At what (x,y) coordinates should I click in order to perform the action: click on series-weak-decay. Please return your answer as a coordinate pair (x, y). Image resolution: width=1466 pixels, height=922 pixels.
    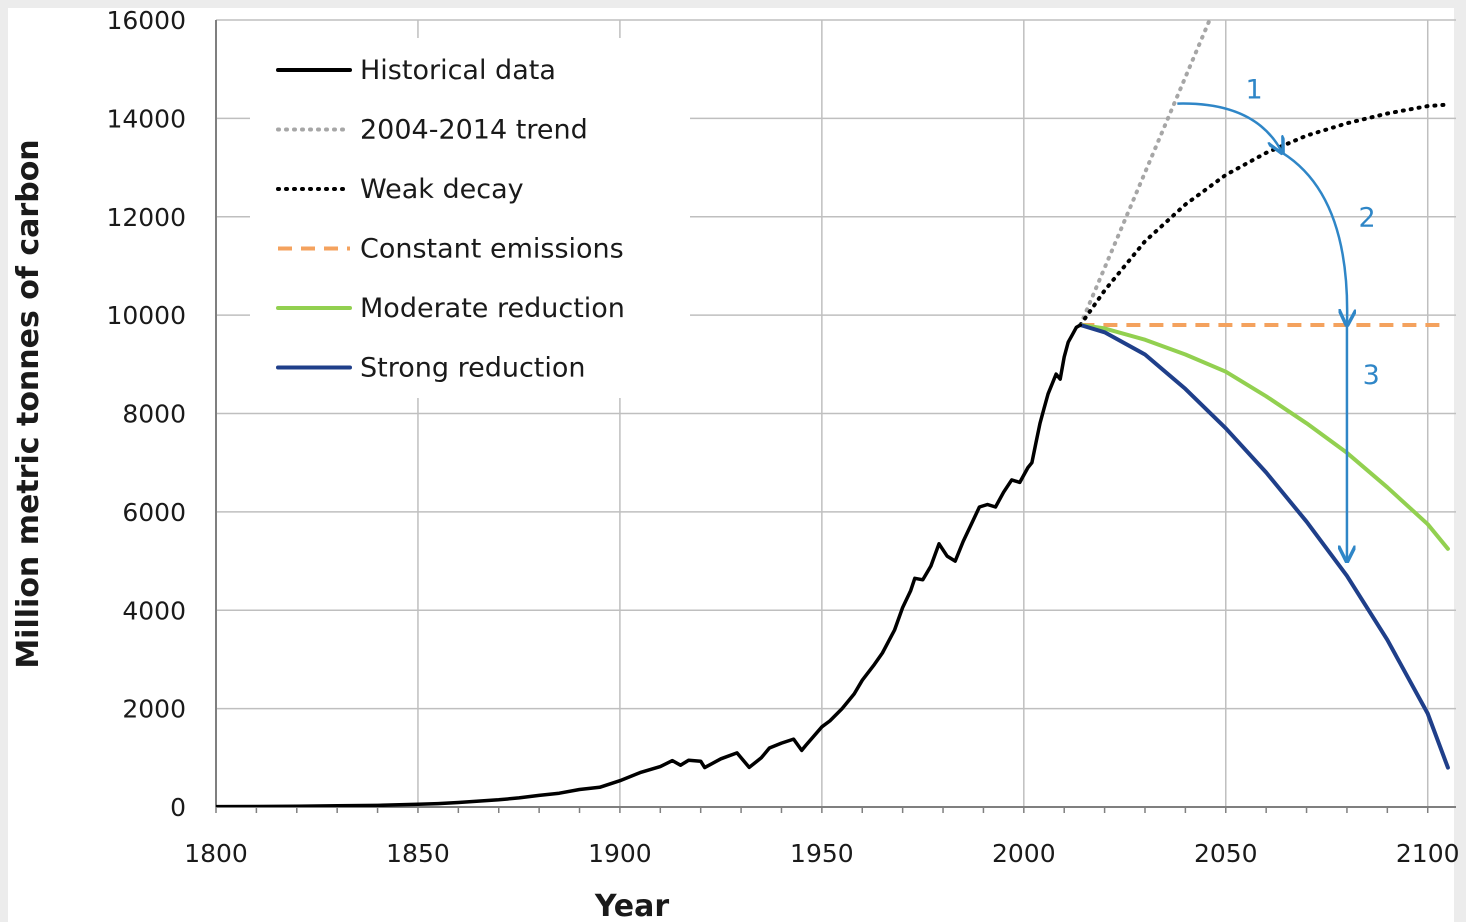
    Looking at the image, I should click on (1264, 214).